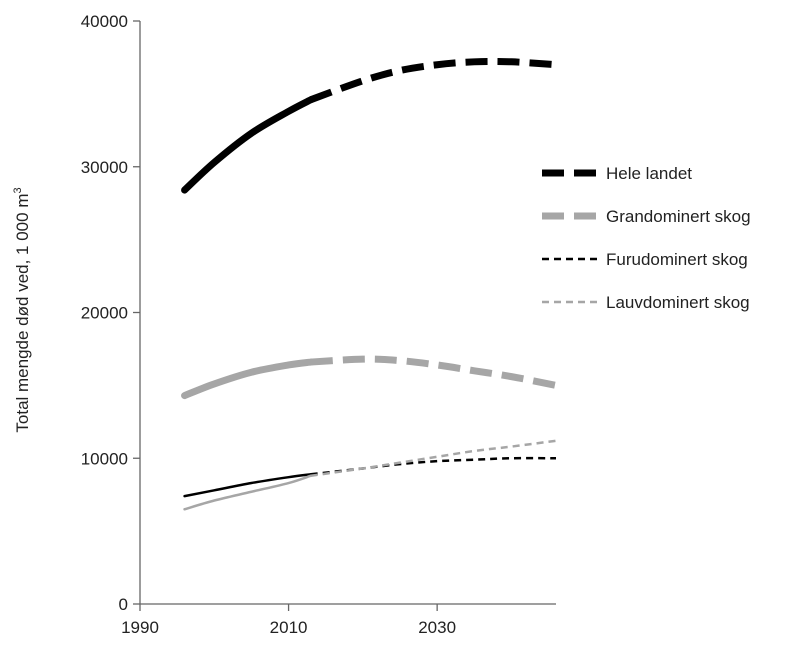  Describe the element at coordinates (104, 167) in the screenshot. I see `y-tick-label: 30000` at that location.